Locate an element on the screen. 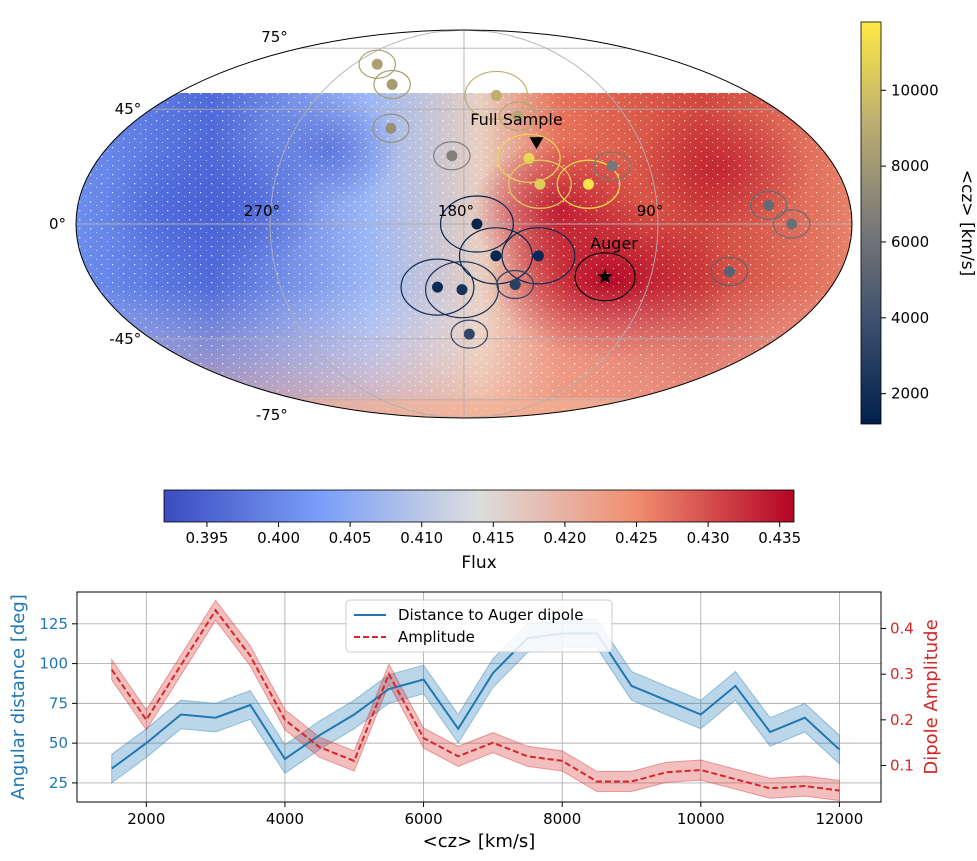 The width and height of the screenshot is (977, 861). flux-colorbar-label: Flux is located at coordinates (478, 563).